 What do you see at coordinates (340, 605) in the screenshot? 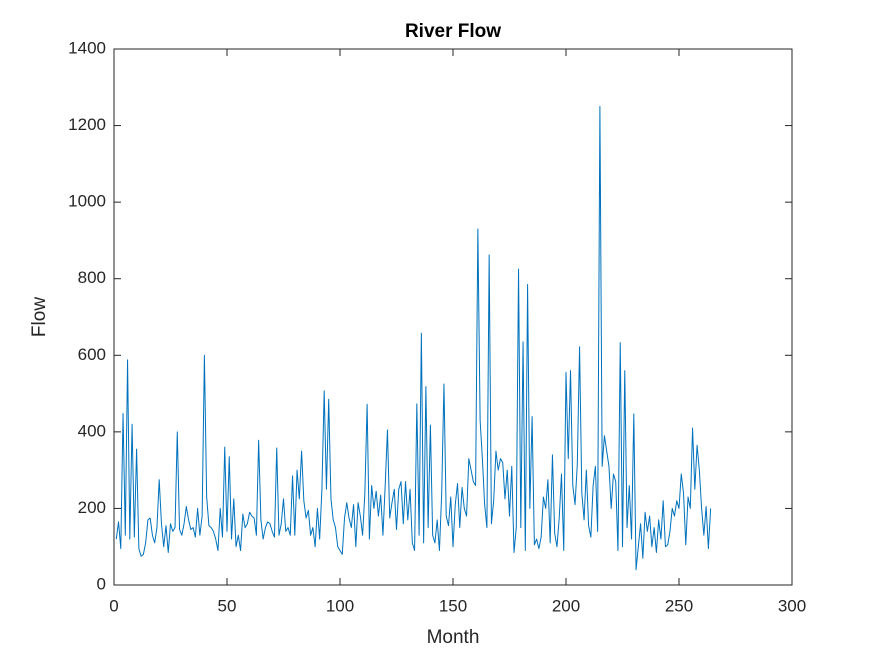
I see `x-tick-label: 100` at bounding box center [340, 605].